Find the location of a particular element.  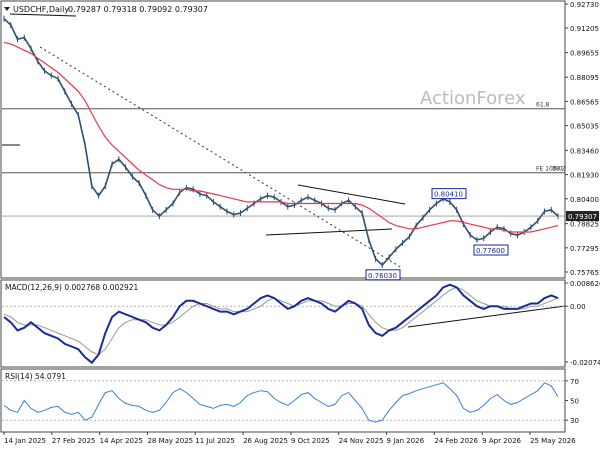

dropdown-triangle-icon is located at coordinates (7, 9).